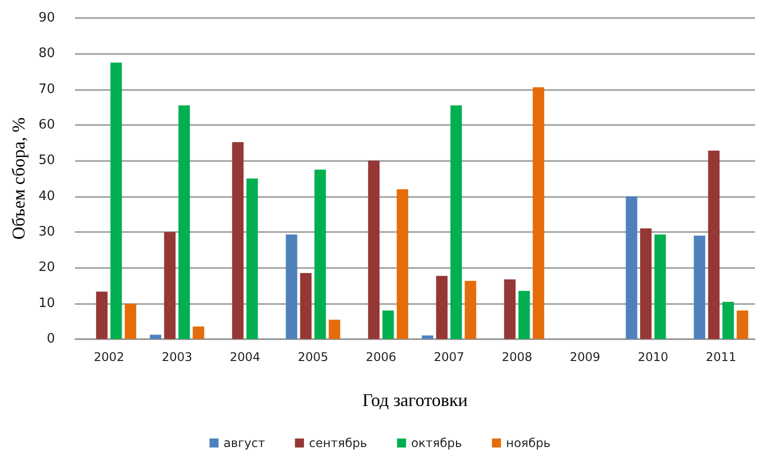 Image resolution: width=760 pixels, height=456 pixels. What do you see at coordinates (177, 357) in the screenshot?
I see `x-tick-label: 2003` at bounding box center [177, 357].